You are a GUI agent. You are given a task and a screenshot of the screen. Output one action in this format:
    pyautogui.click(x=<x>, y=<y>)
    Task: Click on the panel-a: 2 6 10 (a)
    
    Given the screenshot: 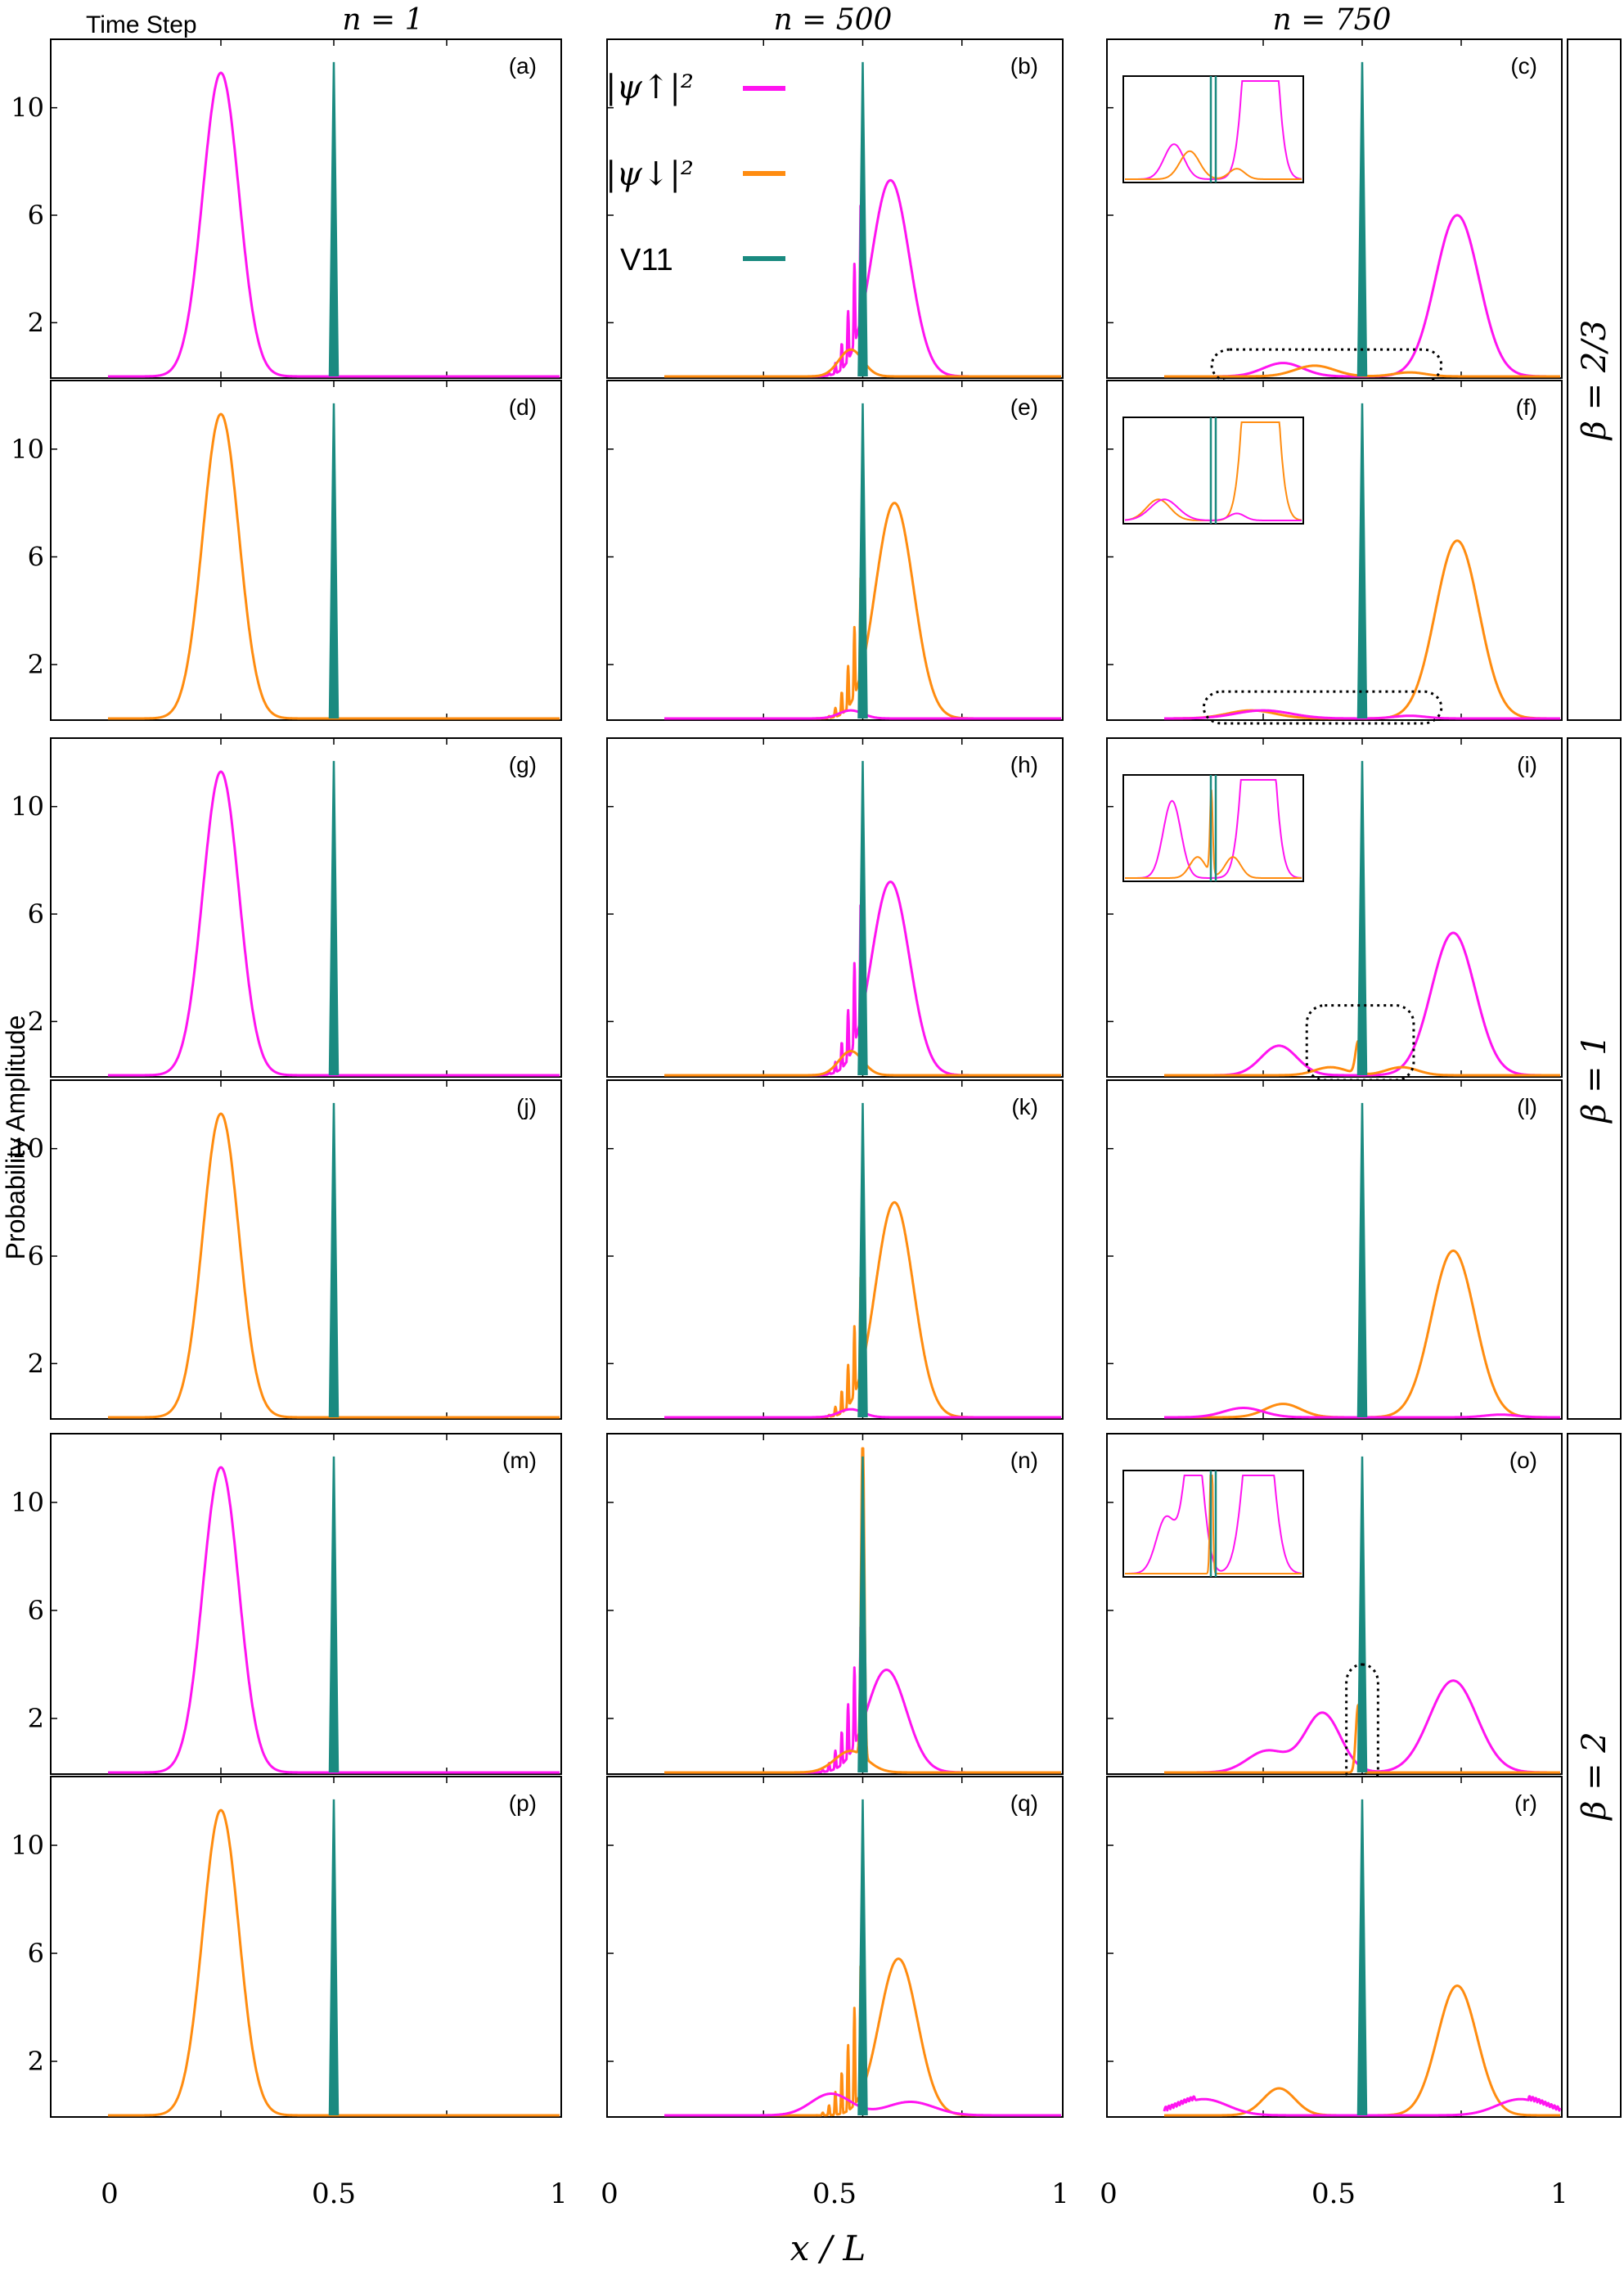 What is the action you would take?
    pyautogui.click(x=286, y=208)
    